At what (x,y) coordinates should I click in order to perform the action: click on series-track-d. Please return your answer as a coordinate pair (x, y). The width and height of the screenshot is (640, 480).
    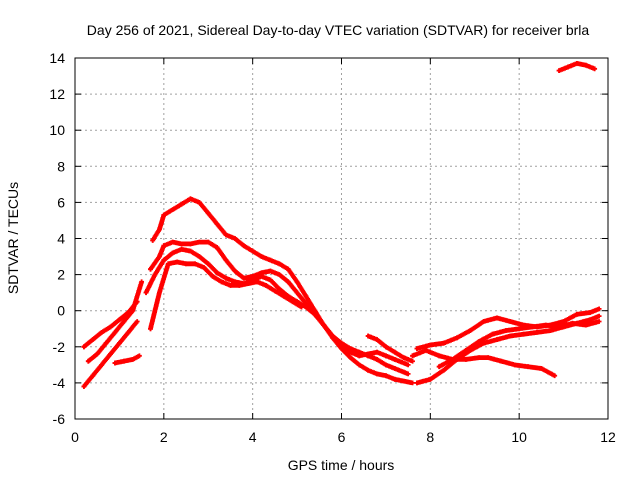
    Looking at the image, I should click on (127, 359).